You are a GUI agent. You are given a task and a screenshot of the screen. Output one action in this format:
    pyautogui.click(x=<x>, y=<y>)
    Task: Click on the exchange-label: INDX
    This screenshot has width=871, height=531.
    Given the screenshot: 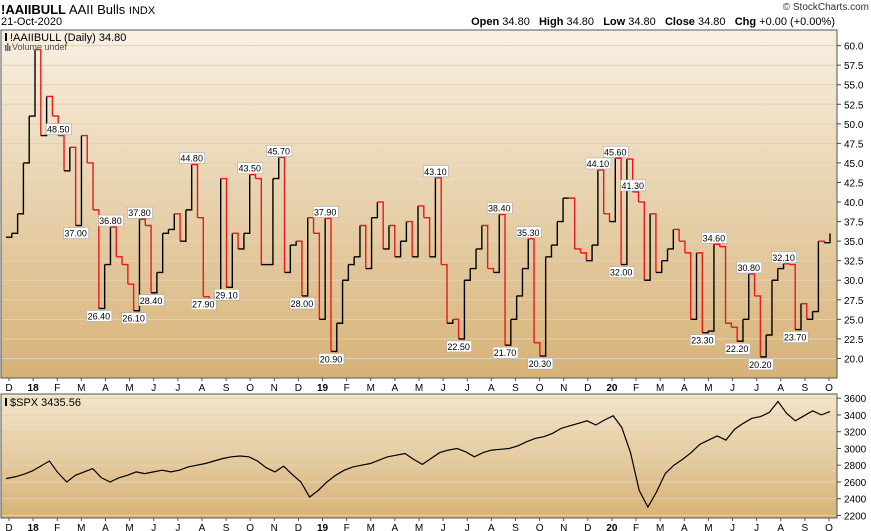 What is the action you would take?
    pyautogui.click(x=142, y=11)
    